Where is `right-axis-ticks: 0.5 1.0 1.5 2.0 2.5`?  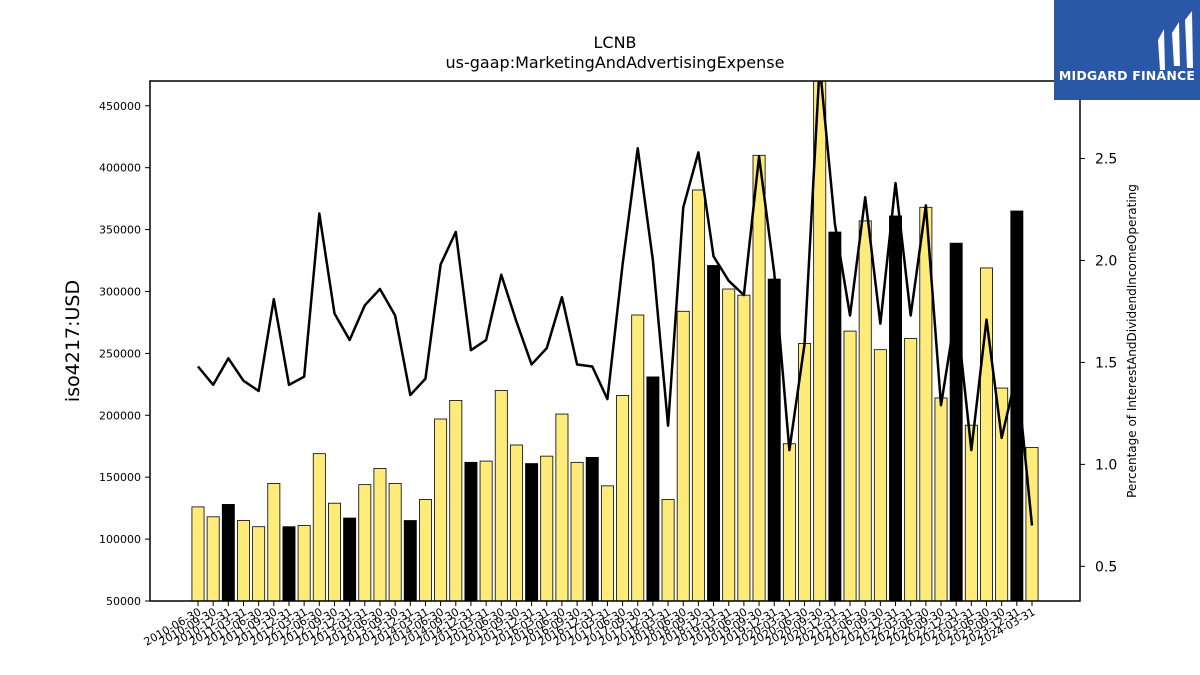
right-axis-ticks: 0.5 1.0 1.5 2.0 2.5 is located at coordinates (1098, 363).